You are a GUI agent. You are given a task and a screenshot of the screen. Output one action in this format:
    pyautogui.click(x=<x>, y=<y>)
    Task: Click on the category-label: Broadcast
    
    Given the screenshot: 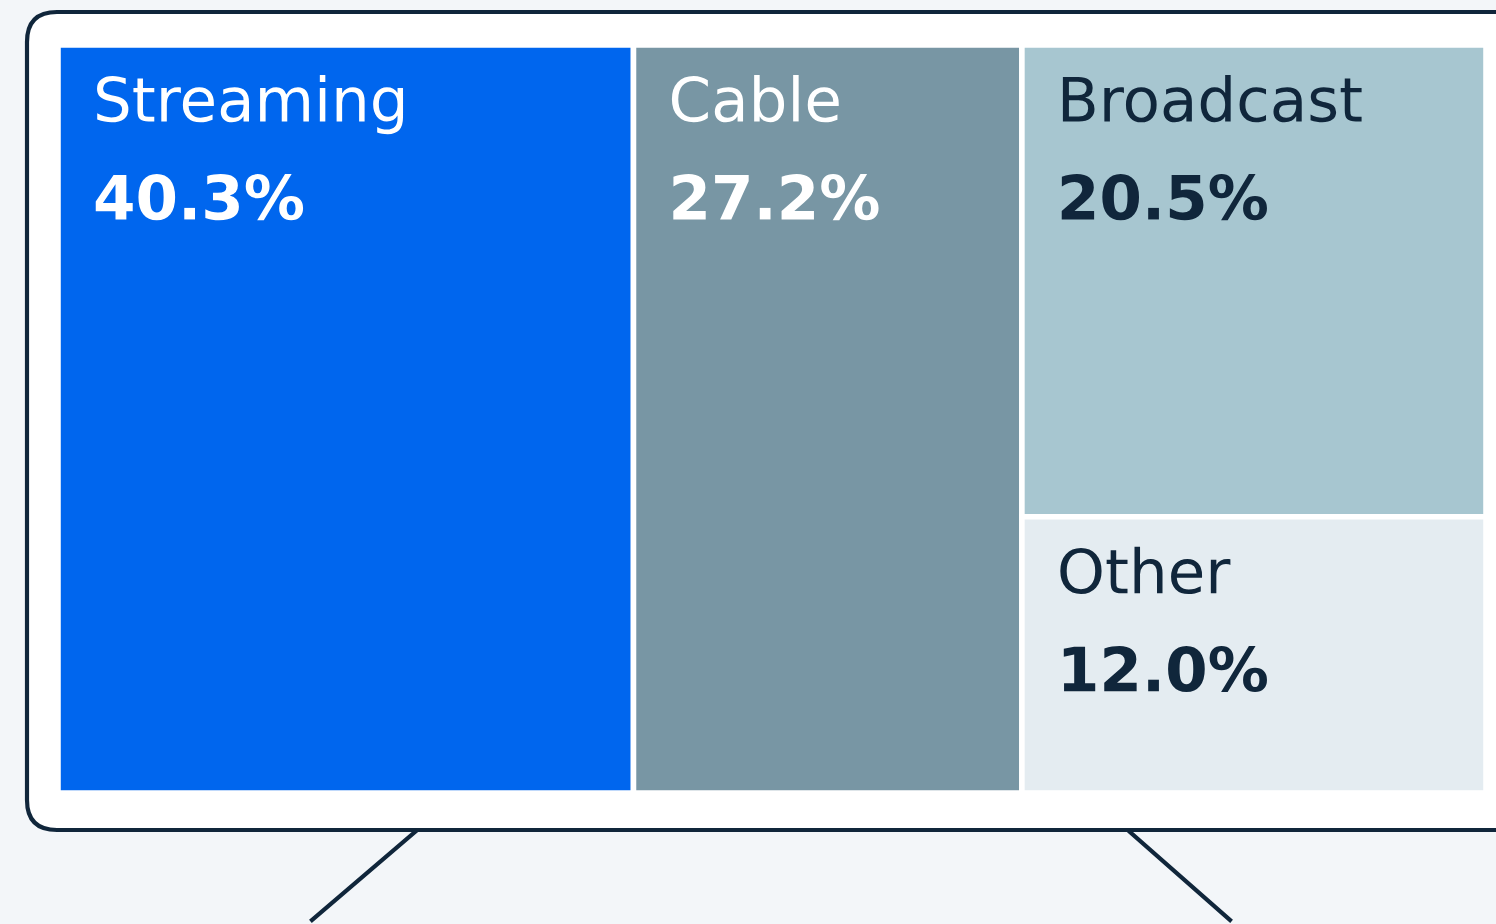 What is the action you would take?
    pyautogui.click(x=1212, y=99)
    